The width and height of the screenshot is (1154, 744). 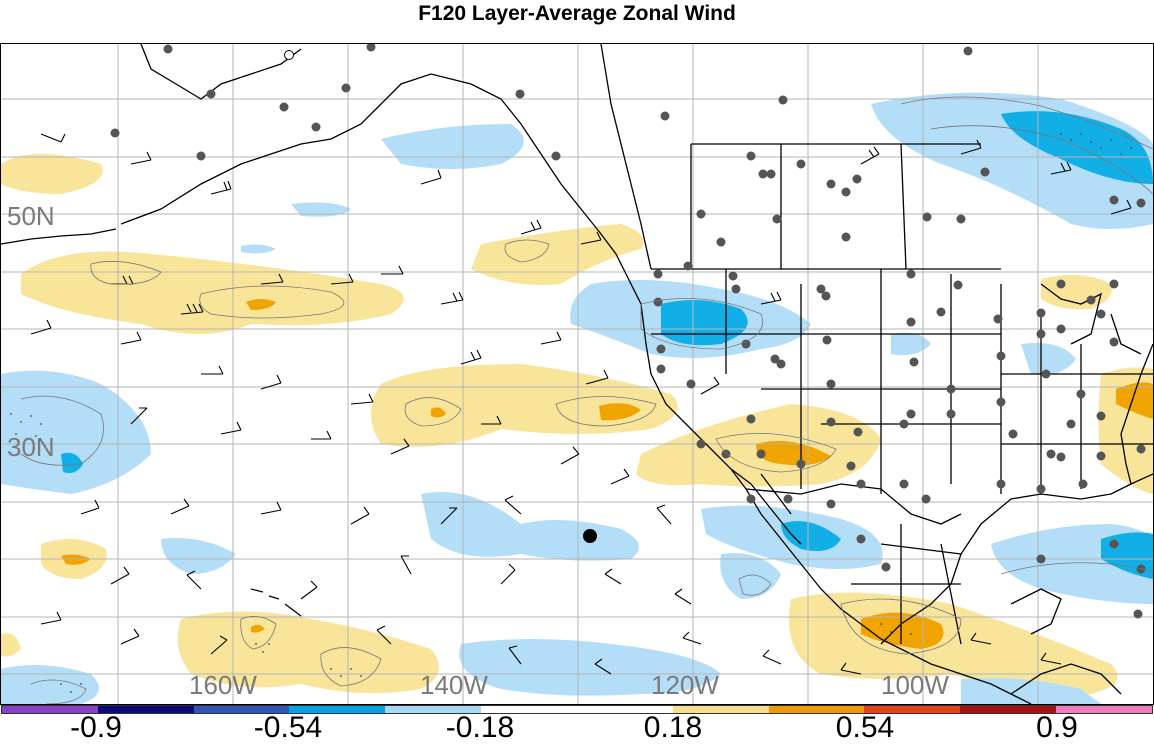 What do you see at coordinates (50, 684) in the screenshot?
I see `shade-neg-sw-corner` at bounding box center [50, 684].